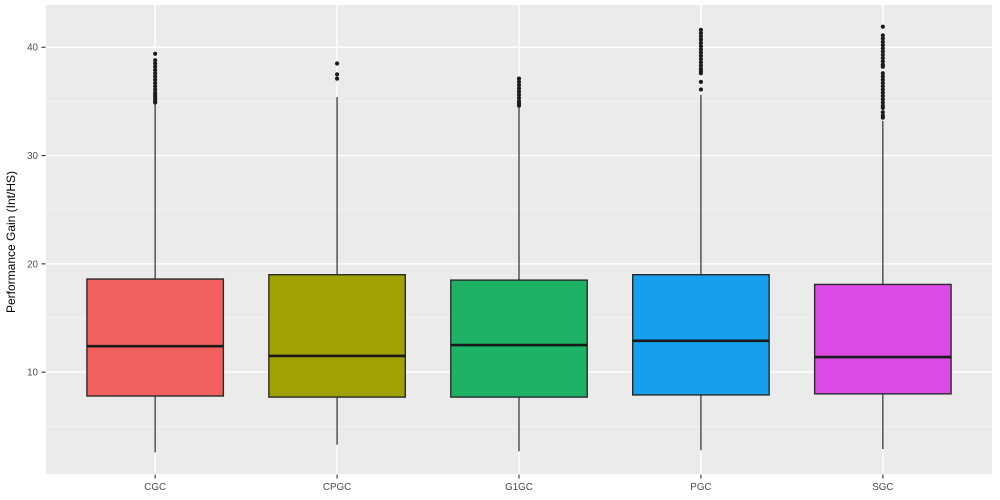 This screenshot has width=1000, height=500. Describe the element at coordinates (155, 487) in the screenshot. I see `x-tick-label-cgc: CGC` at that location.